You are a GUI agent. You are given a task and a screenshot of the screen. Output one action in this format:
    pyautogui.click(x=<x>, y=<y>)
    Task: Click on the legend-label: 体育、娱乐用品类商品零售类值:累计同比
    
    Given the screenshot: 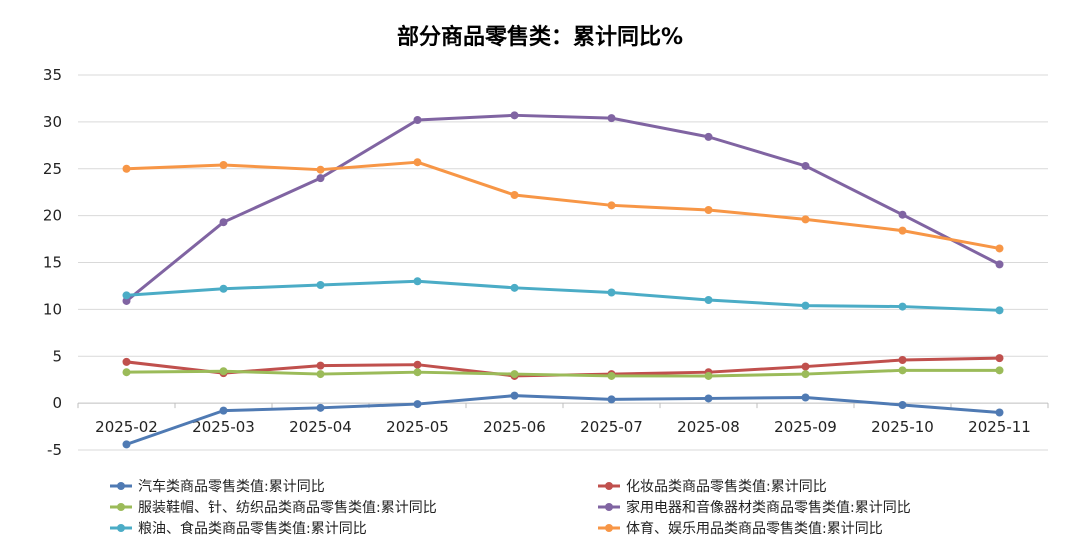 What is the action you would take?
    pyautogui.click(x=754, y=529)
    